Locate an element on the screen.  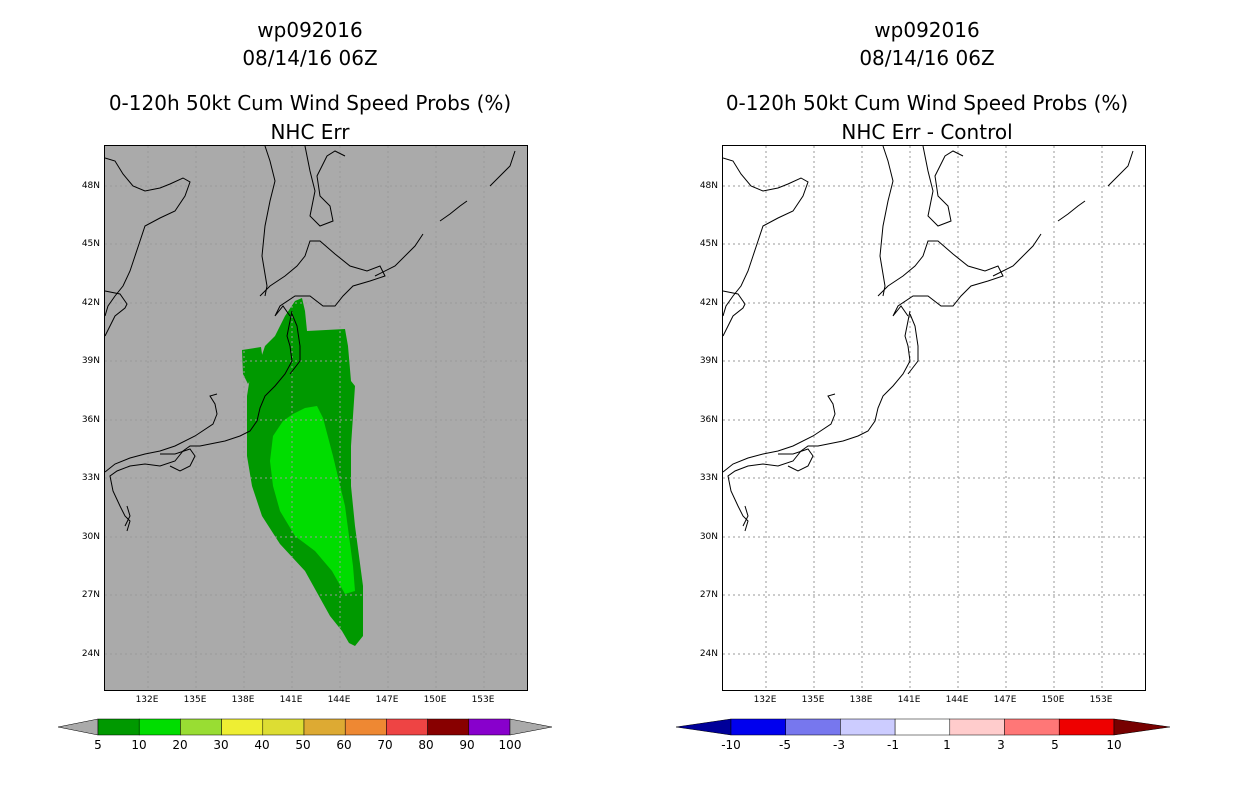
left-title-date: 08/14/16 06Z is located at coordinates (310, 58).